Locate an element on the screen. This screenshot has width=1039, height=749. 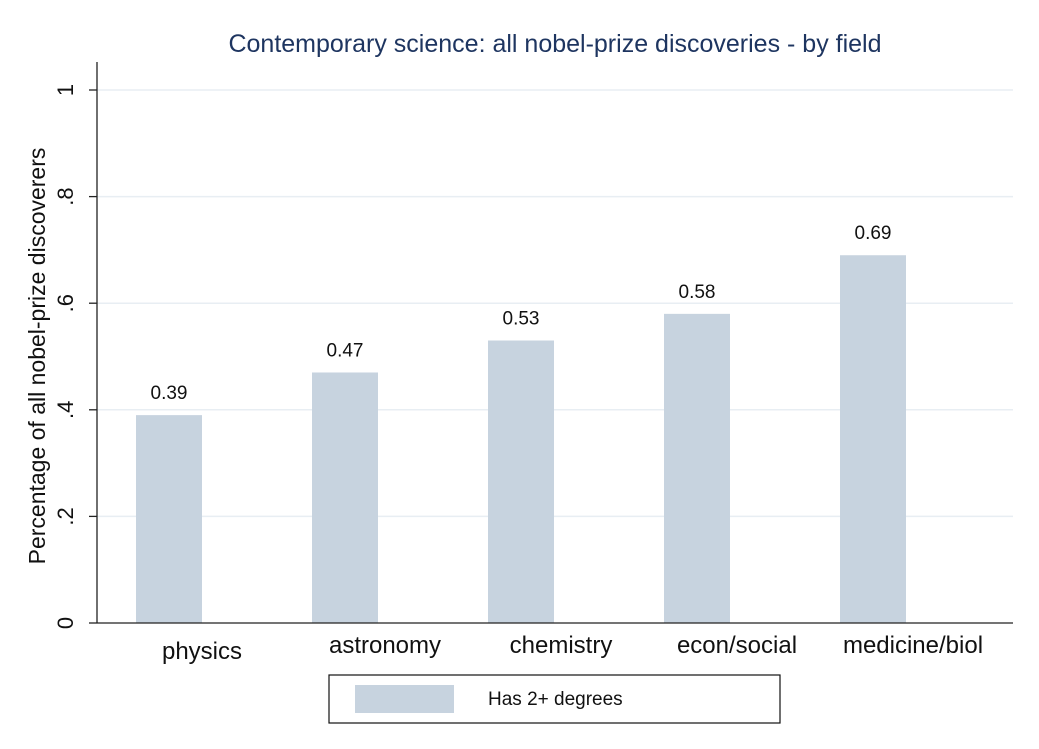
data-label: 0.53 is located at coordinates (521, 319).